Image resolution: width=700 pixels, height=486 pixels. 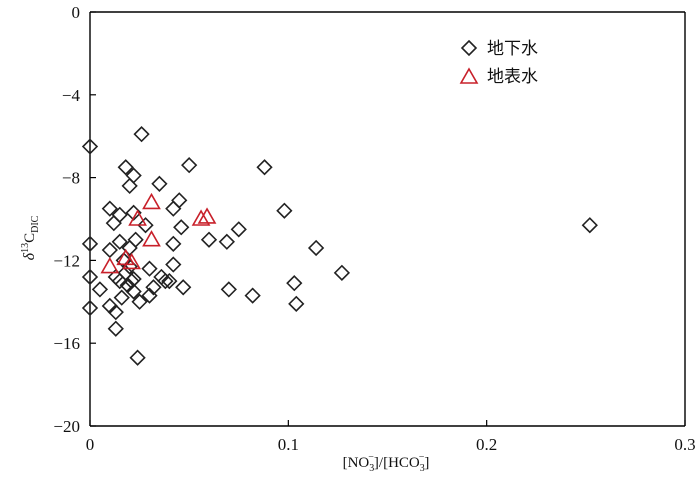 What do you see at coordinates (512, 77) in the screenshot?
I see `legend-label-surface-water: 地表水` at bounding box center [512, 77].